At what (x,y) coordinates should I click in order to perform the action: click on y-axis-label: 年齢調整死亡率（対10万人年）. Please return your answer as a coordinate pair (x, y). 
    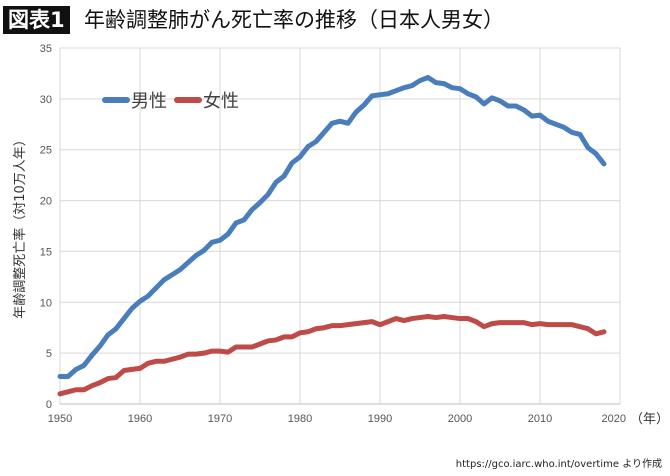
    Looking at the image, I should click on (20, 226).